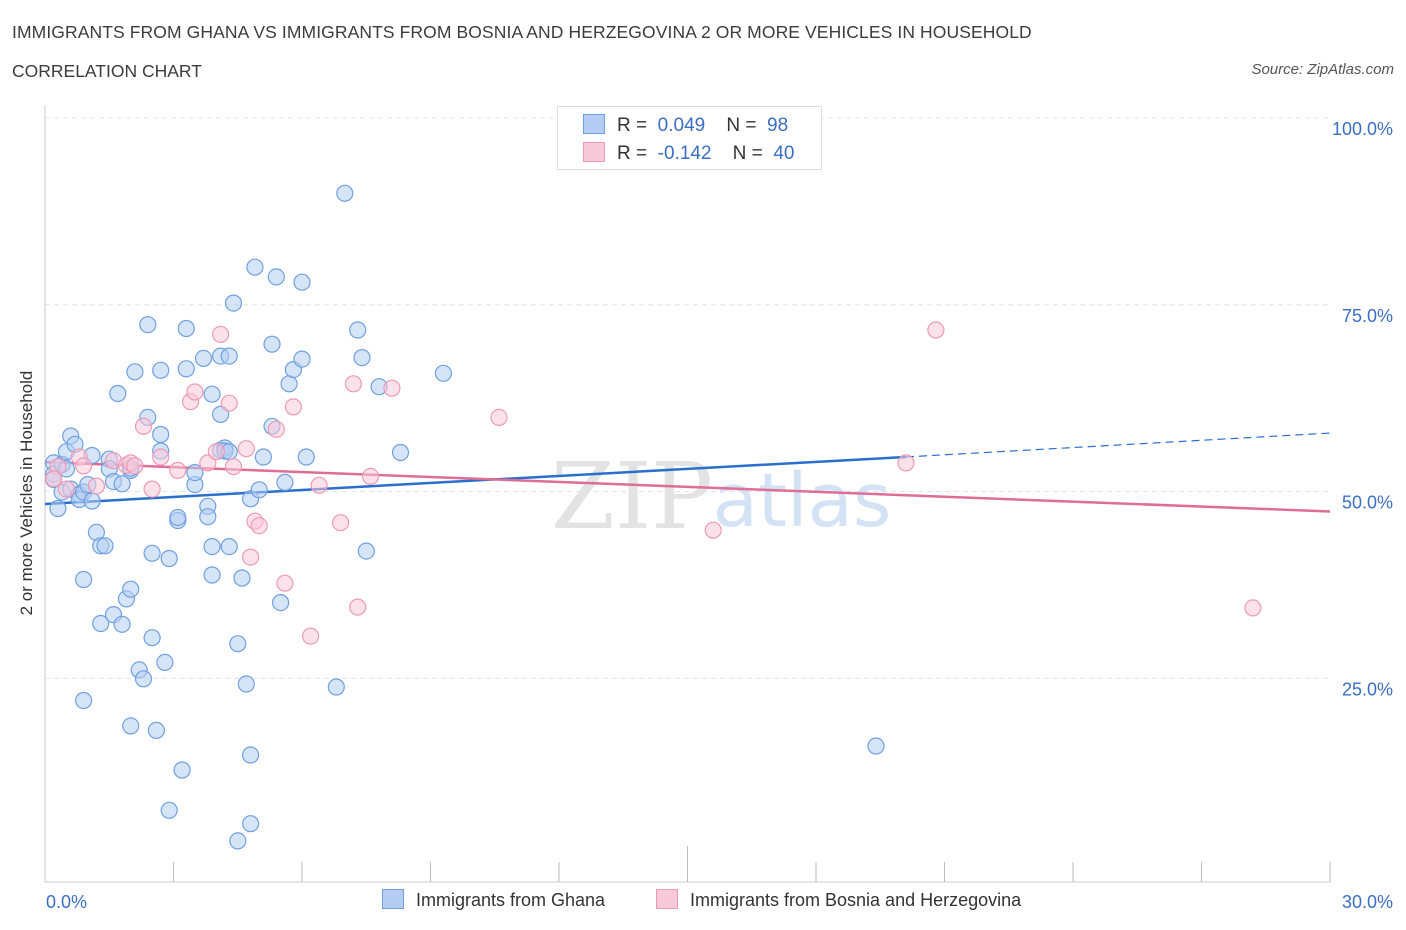 This screenshot has width=1406, height=930. I want to click on legend-swatch-ghana, so click(594, 124).